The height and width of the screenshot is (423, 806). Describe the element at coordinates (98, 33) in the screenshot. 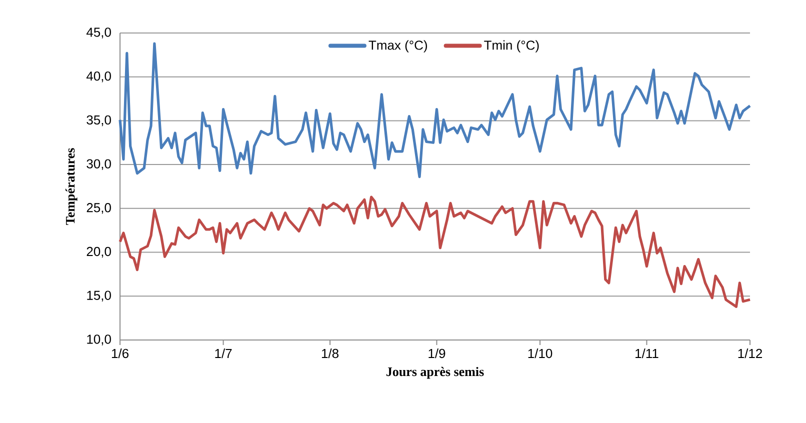

I see `y-tick-label: 45,0` at that location.